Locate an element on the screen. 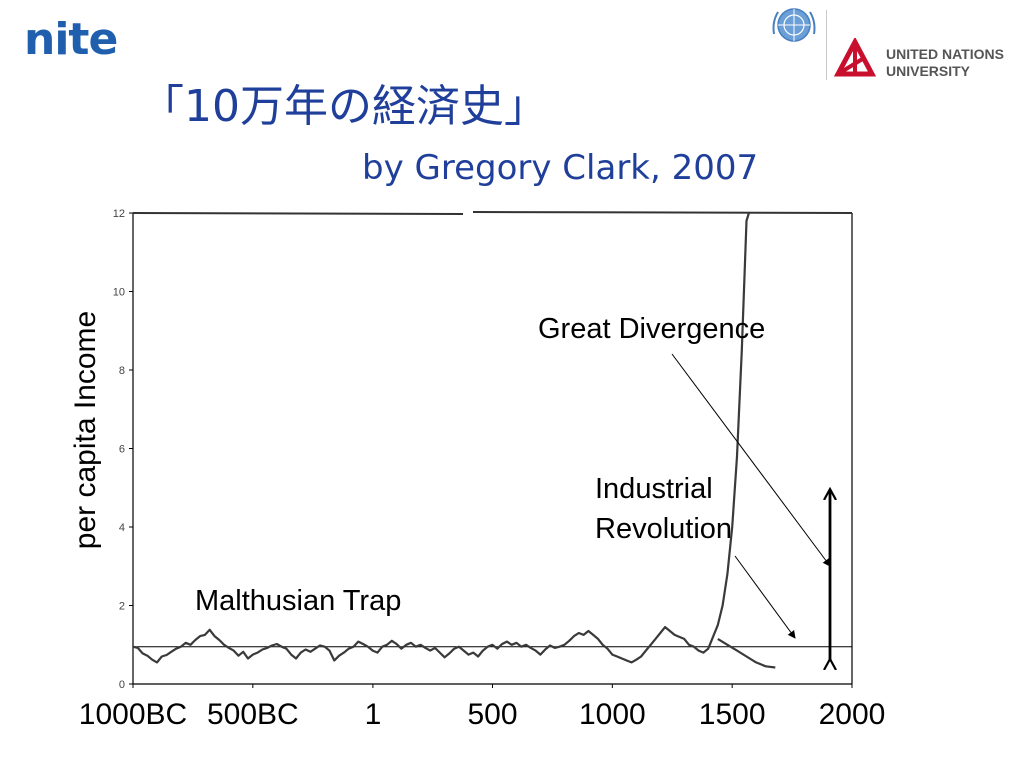  unu-line-2: UNIVERSITY is located at coordinates (928, 71).